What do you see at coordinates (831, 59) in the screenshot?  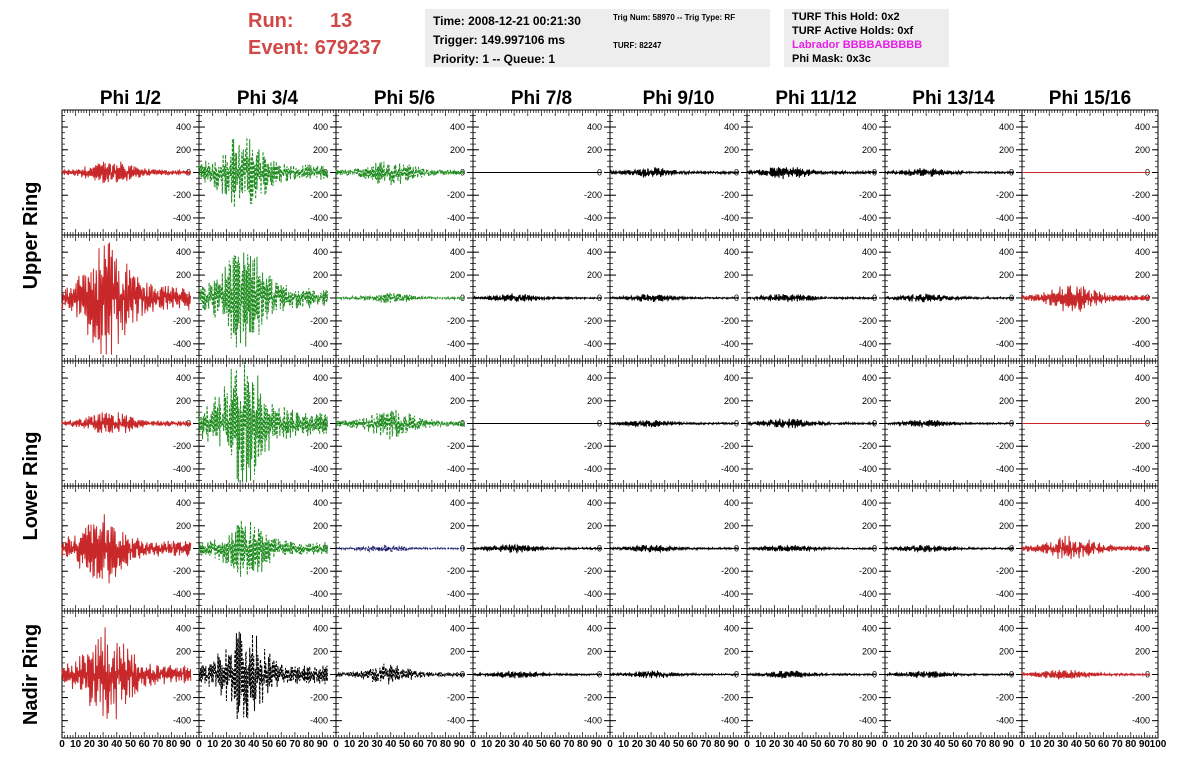 I see `phi-mask-line: Phi Mask: 0x3c` at bounding box center [831, 59].